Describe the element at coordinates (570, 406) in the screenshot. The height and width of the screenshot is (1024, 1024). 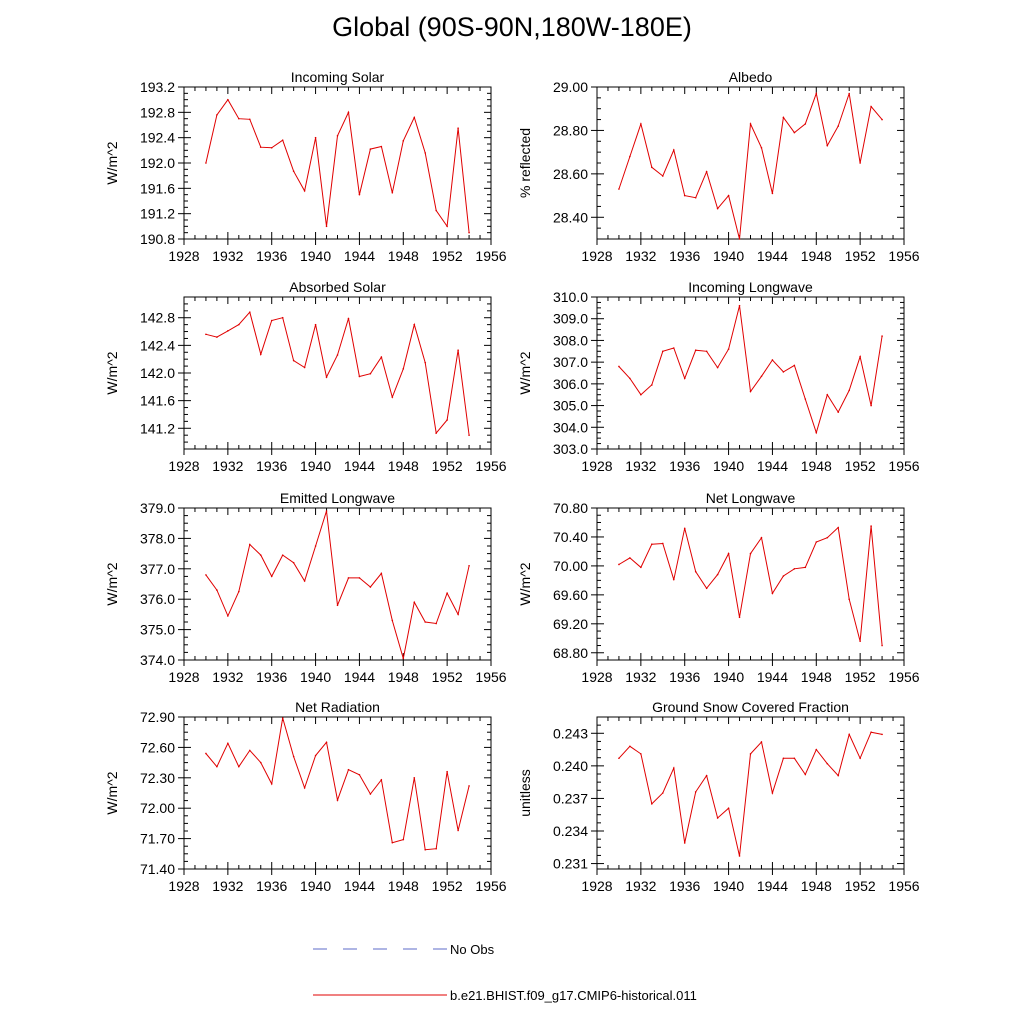
I see `y-tick-label: 305.0` at that location.